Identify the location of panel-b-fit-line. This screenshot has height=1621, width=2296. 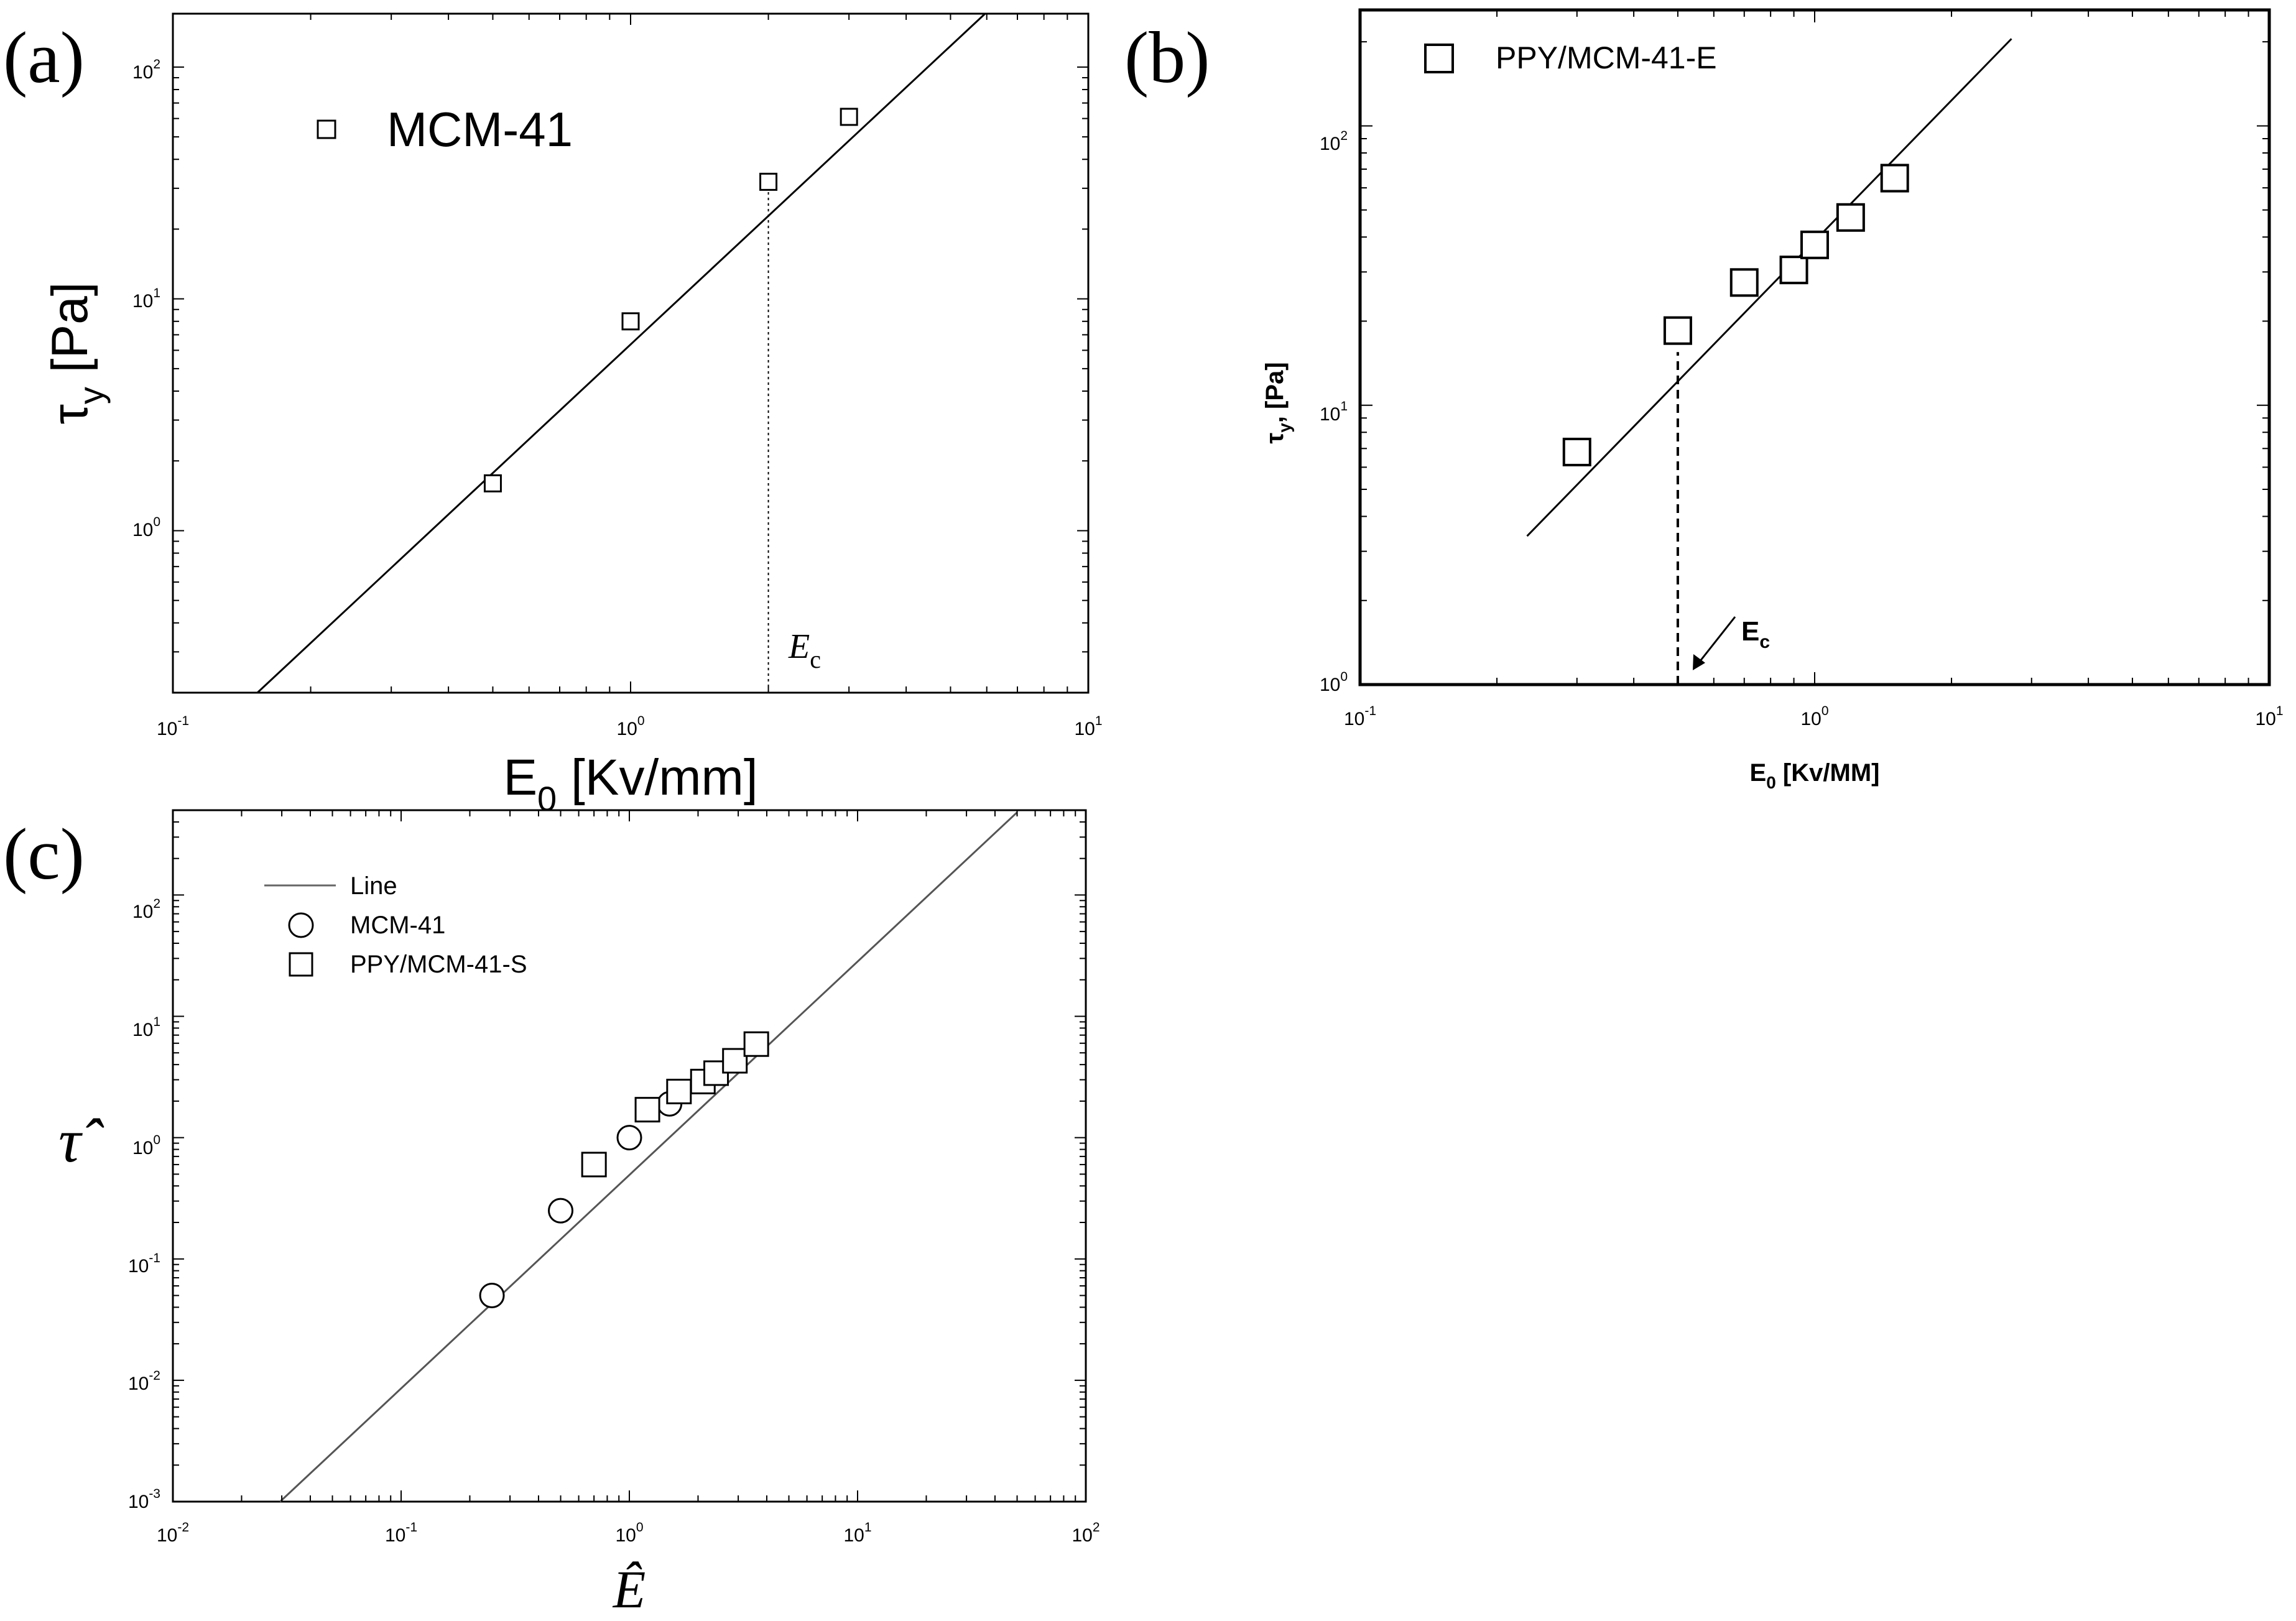
(1769, 287).